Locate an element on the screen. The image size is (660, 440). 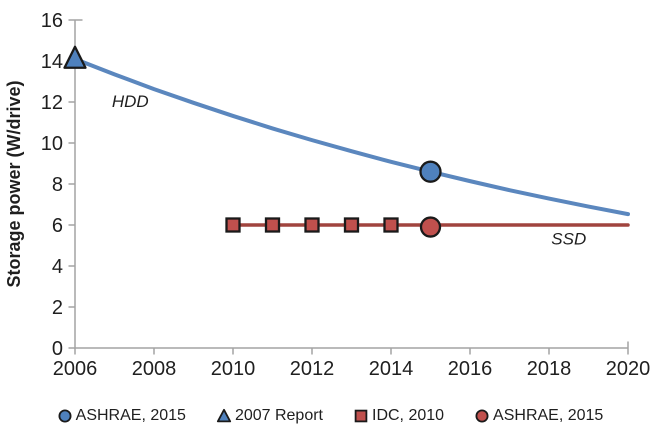
x-tick-label: 2012 is located at coordinates (312, 369).